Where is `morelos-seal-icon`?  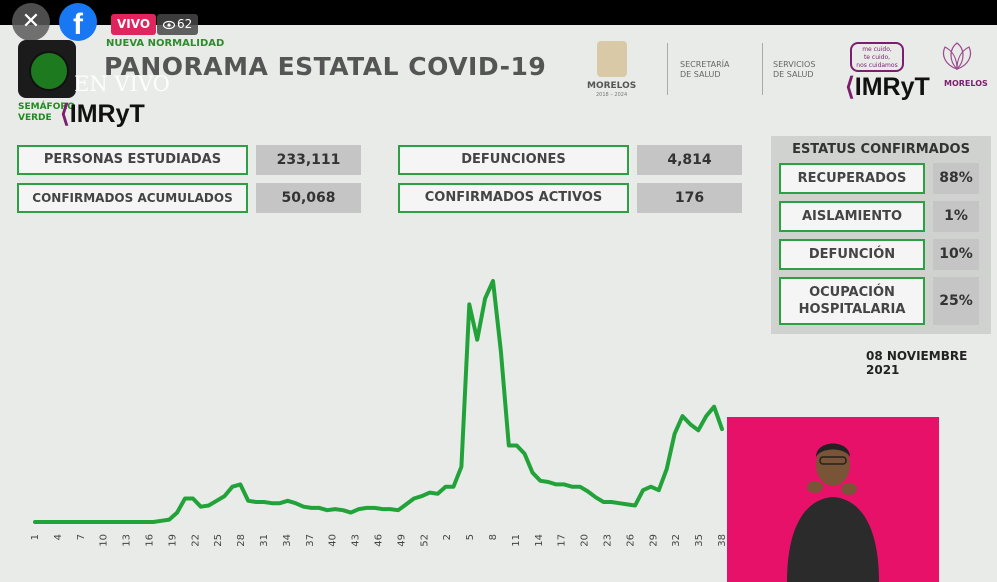
morelos-seal-icon is located at coordinates (612, 59).